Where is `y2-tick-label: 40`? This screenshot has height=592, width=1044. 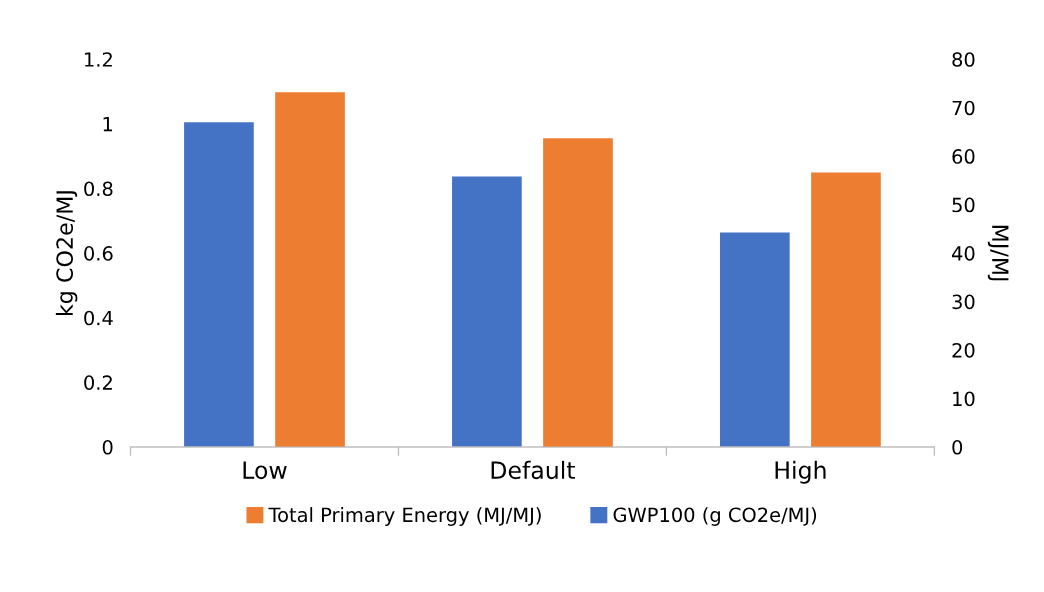 y2-tick-label: 40 is located at coordinates (963, 253).